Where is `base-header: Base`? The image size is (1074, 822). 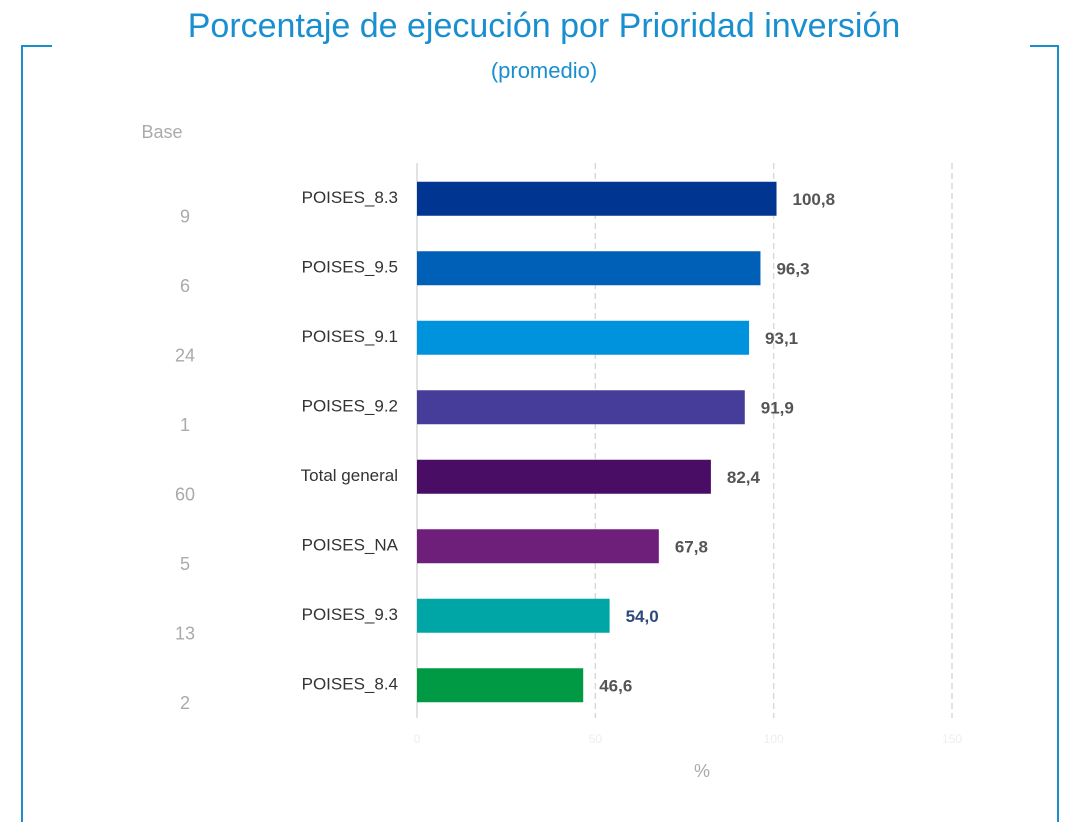 base-header: Base is located at coordinates (161, 132).